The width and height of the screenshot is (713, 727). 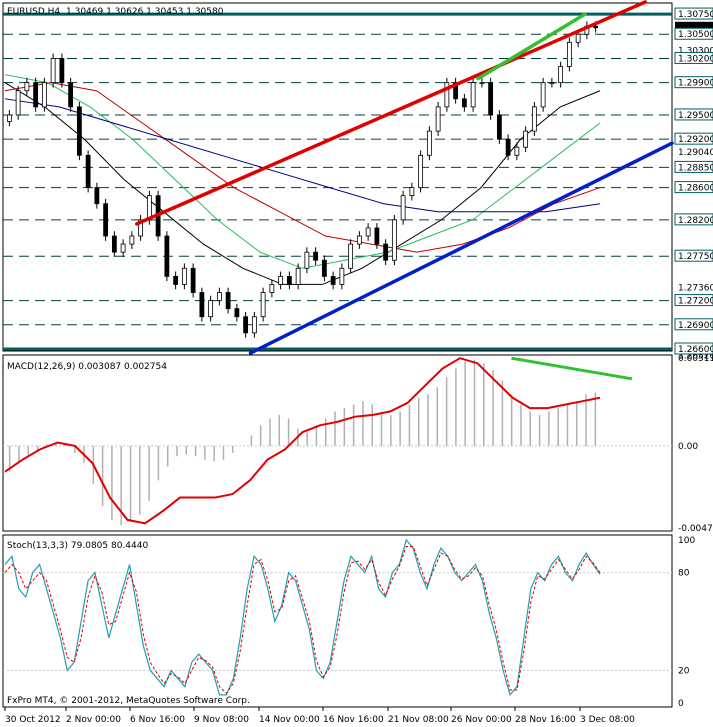 I want to click on price-label-3: 1.30300, so click(x=695, y=51).